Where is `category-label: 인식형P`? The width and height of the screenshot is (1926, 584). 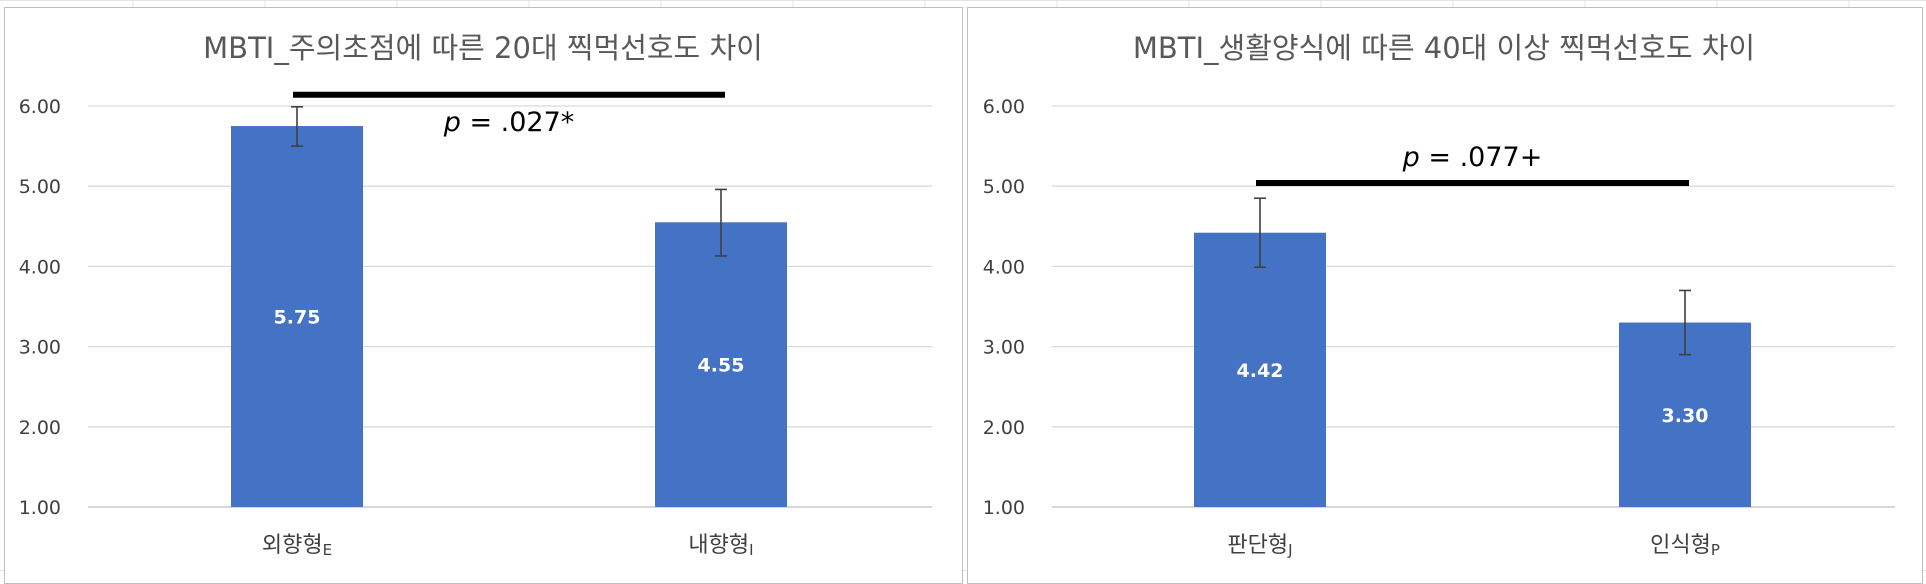
category-label: 인식형P is located at coordinates (1685, 546).